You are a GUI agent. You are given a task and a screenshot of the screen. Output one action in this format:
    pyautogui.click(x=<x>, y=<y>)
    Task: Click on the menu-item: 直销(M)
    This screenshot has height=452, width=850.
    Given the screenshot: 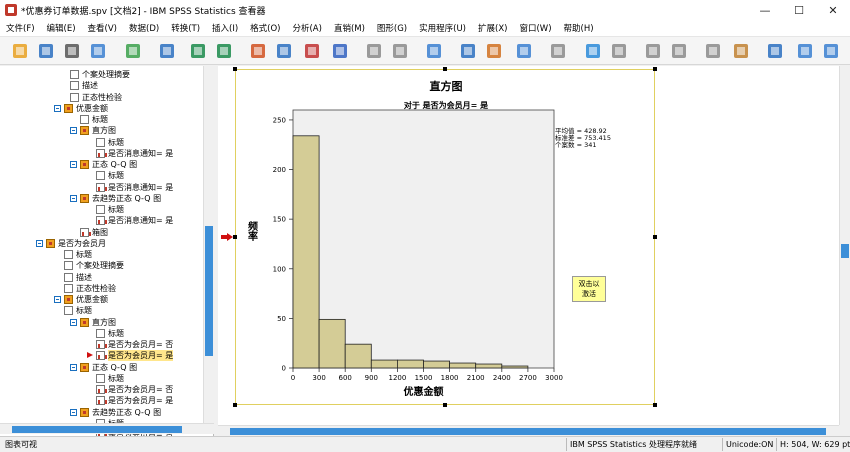 What is the action you would take?
    pyautogui.click(x=349, y=29)
    